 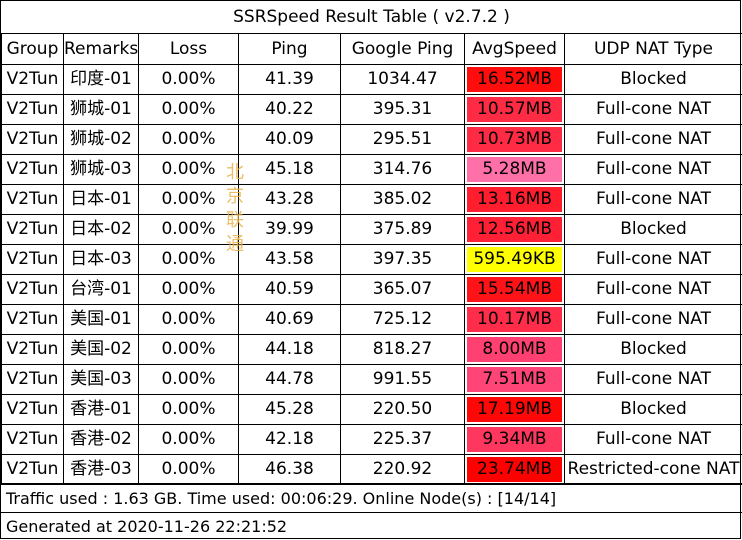 I want to click on cell-avg-speed: 7.51MB, so click(x=514, y=379).